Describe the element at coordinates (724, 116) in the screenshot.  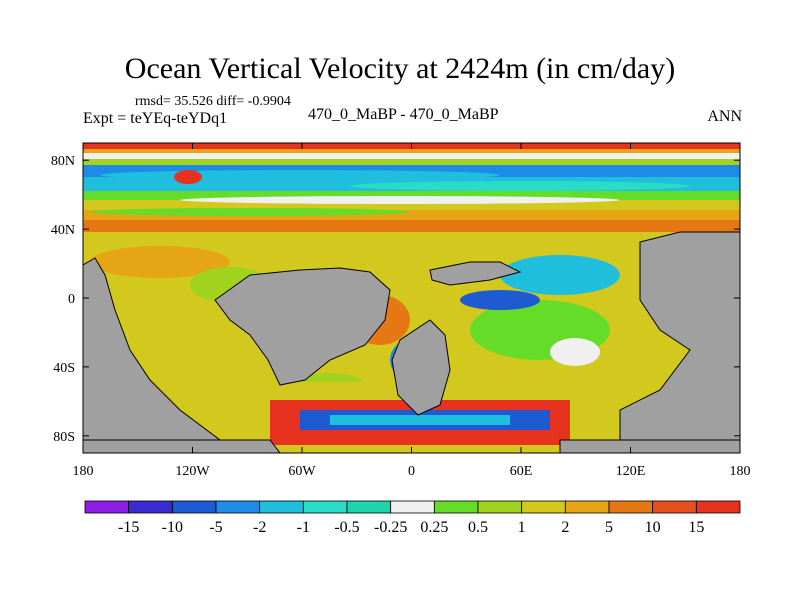
I see `season-label: ANN` at that location.